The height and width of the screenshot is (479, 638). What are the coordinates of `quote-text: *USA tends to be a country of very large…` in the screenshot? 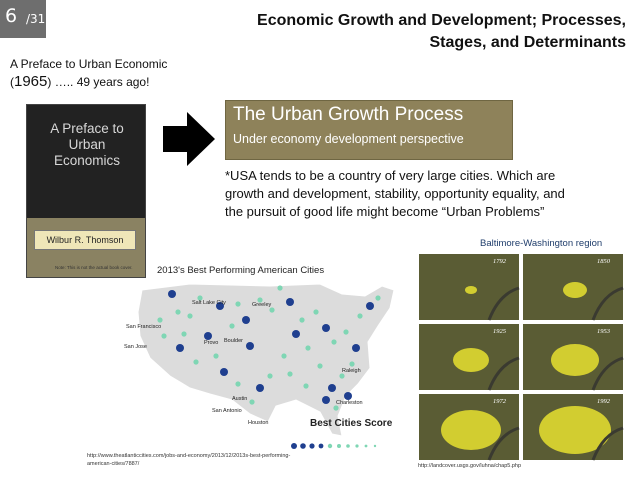 It's located at (395, 193).